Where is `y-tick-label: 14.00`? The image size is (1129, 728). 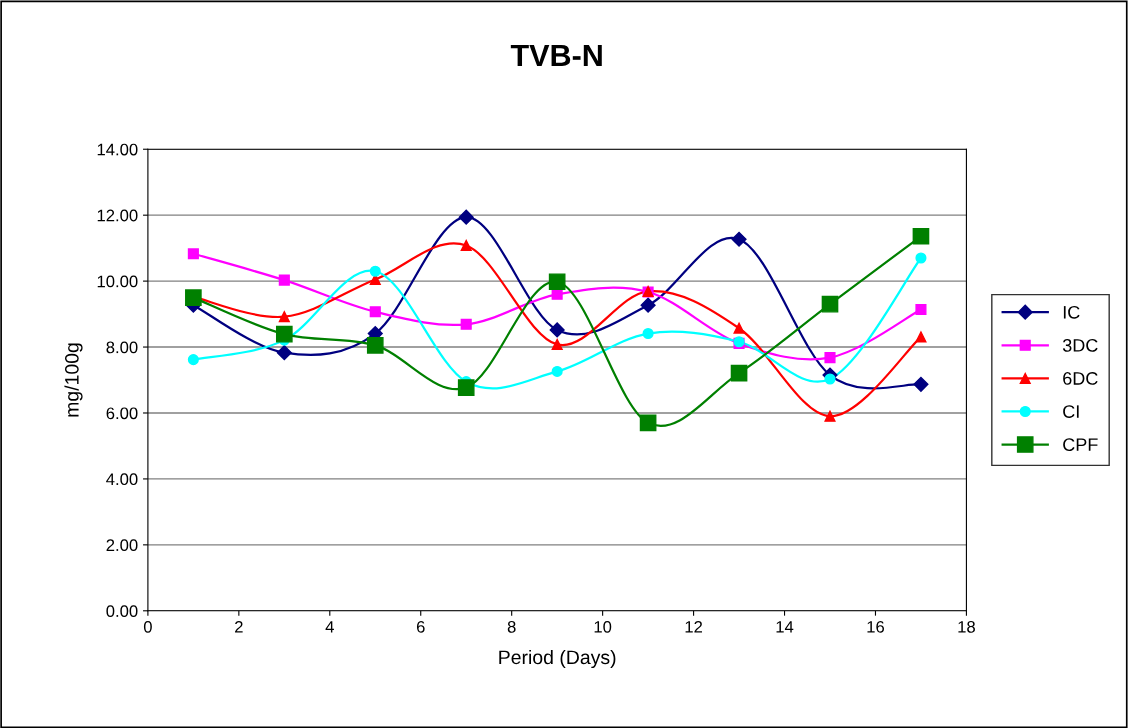
y-tick-label: 14.00 is located at coordinates (117, 149).